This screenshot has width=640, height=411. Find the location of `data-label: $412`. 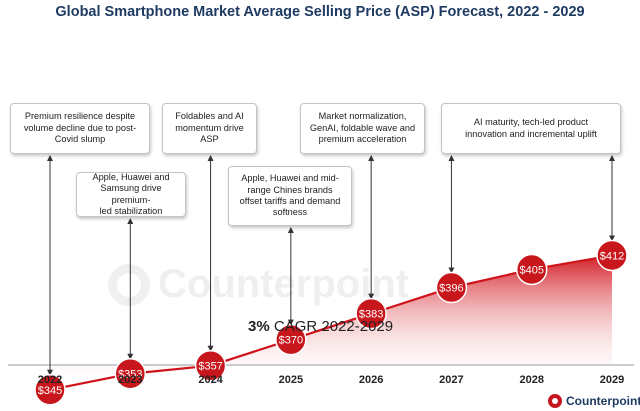

data-label: $412 is located at coordinates (612, 256).